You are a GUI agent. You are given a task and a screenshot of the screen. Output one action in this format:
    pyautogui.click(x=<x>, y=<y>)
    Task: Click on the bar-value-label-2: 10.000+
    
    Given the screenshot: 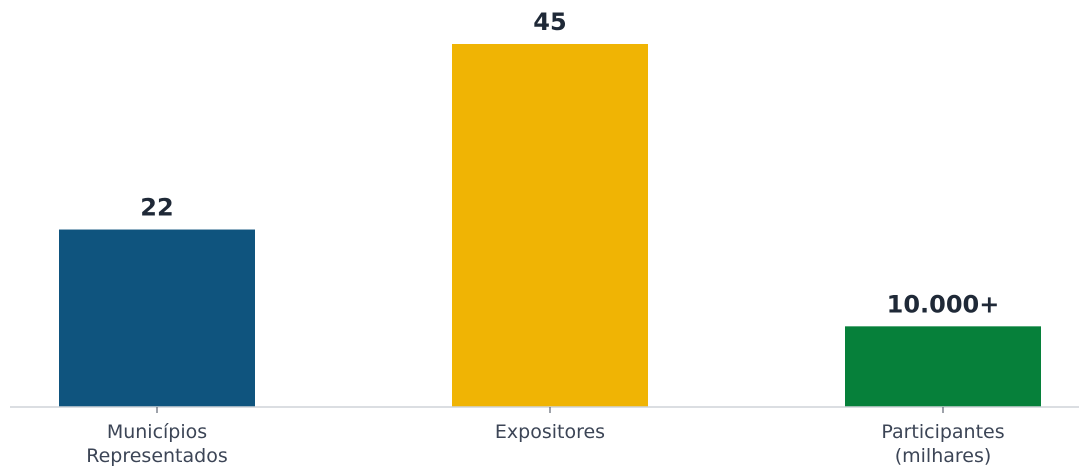 What is the action you would take?
    pyautogui.click(x=943, y=304)
    